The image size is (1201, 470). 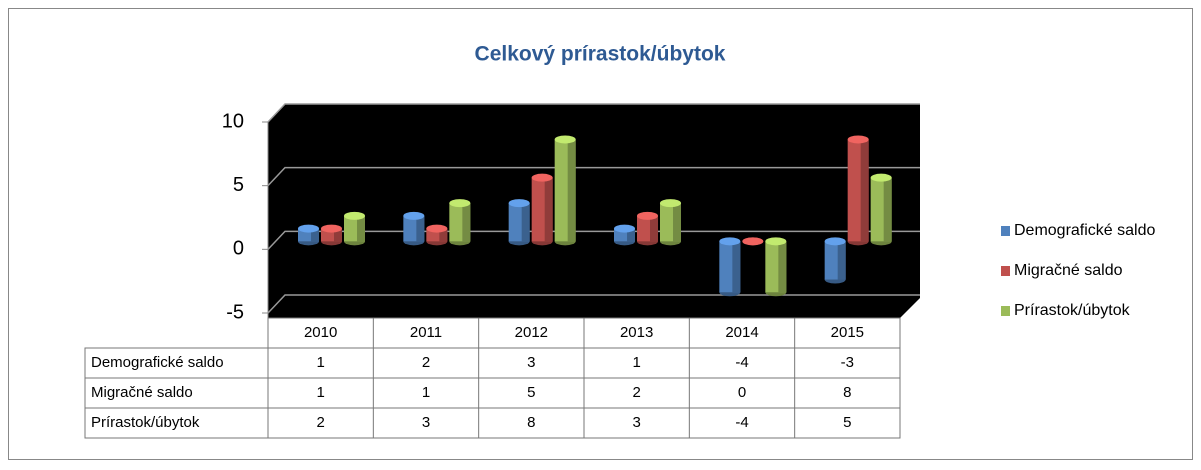 What do you see at coordinates (426, 332) in the screenshot?
I see `x-tick-label: 2011` at bounding box center [426, 332].